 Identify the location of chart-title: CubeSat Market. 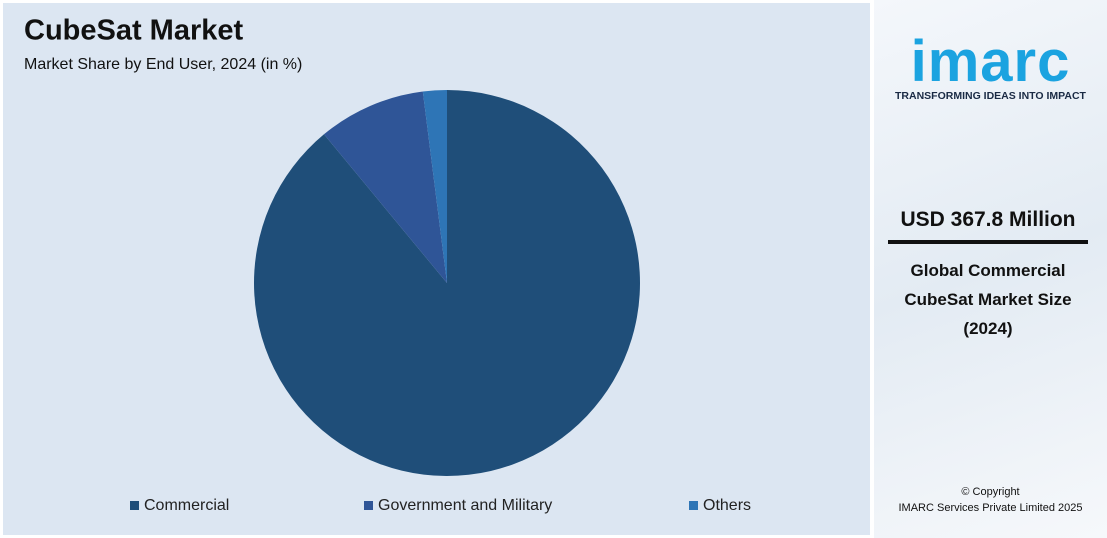
(134, 31).